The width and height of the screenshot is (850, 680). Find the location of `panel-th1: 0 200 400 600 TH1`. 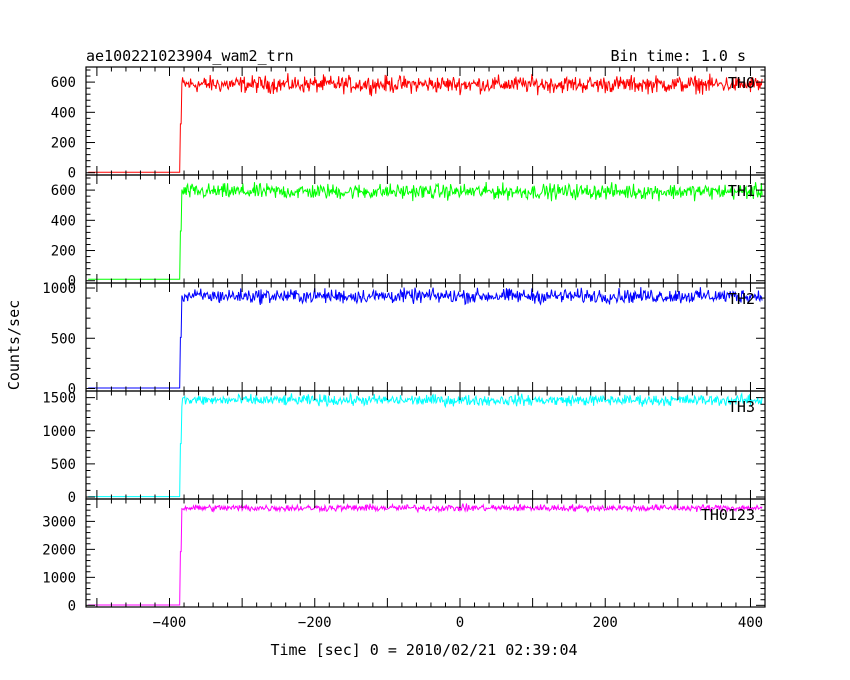

panel-th1: 0 200 400 600 TH1 is located at coordinates (408, 232).